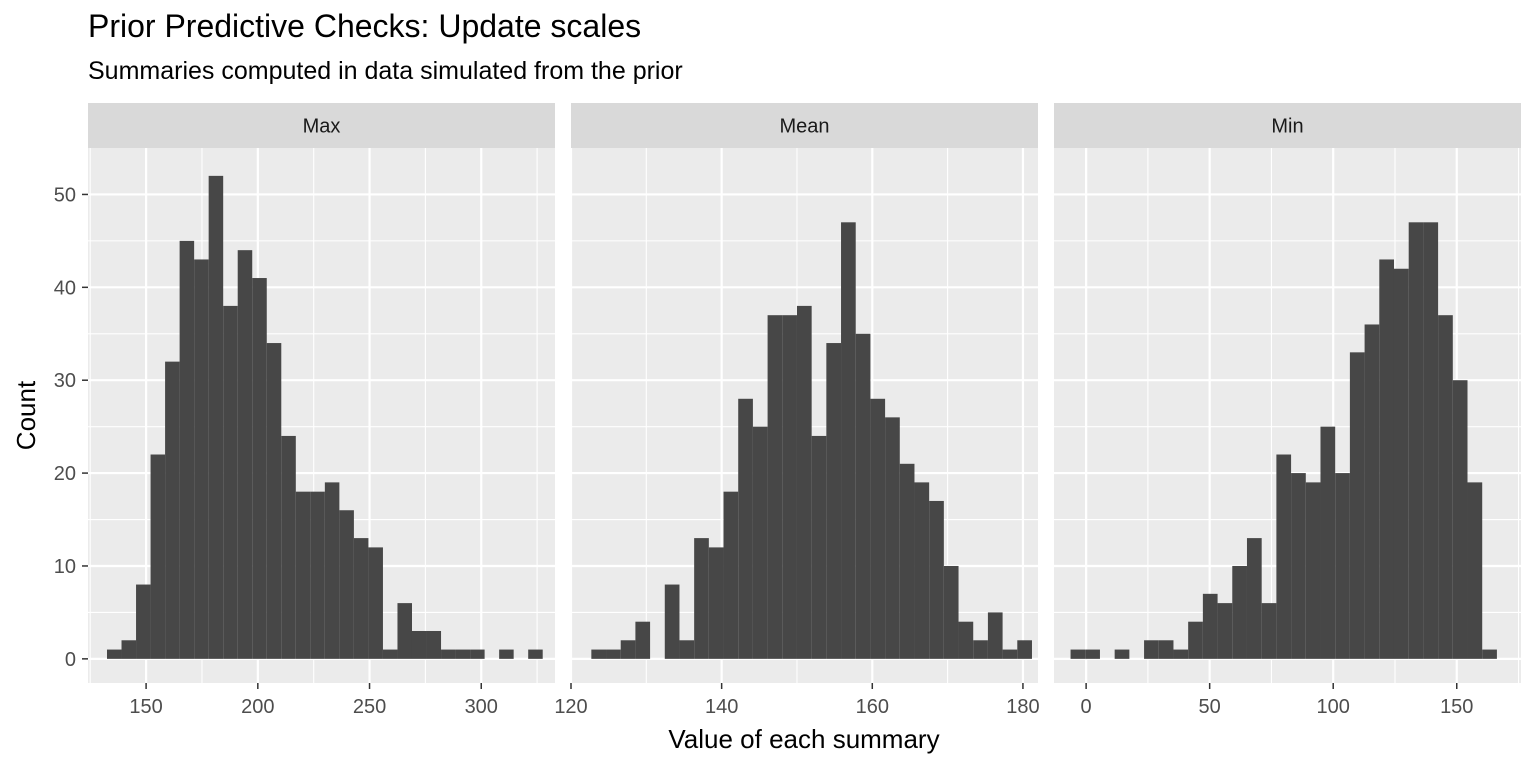 This screenshot has height=768, width=1536. What do you see at coordinates (369, 707) in the screenshot?
I see `x-tick-label: 250` at bounding box center [369, 707].